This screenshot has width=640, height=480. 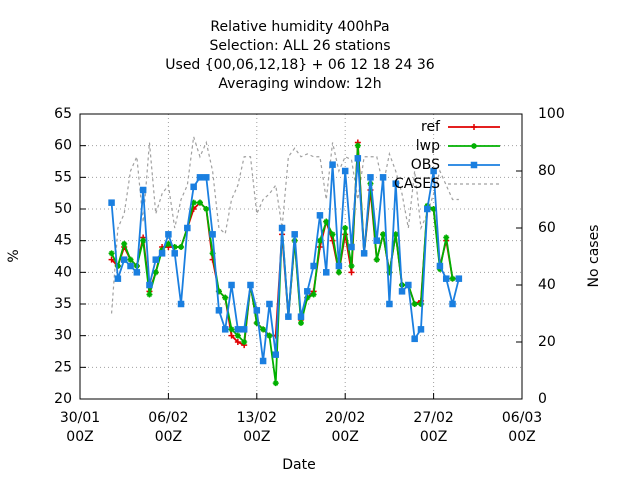 I want to click on legend-label: OBS, so click(x=425, y=165).